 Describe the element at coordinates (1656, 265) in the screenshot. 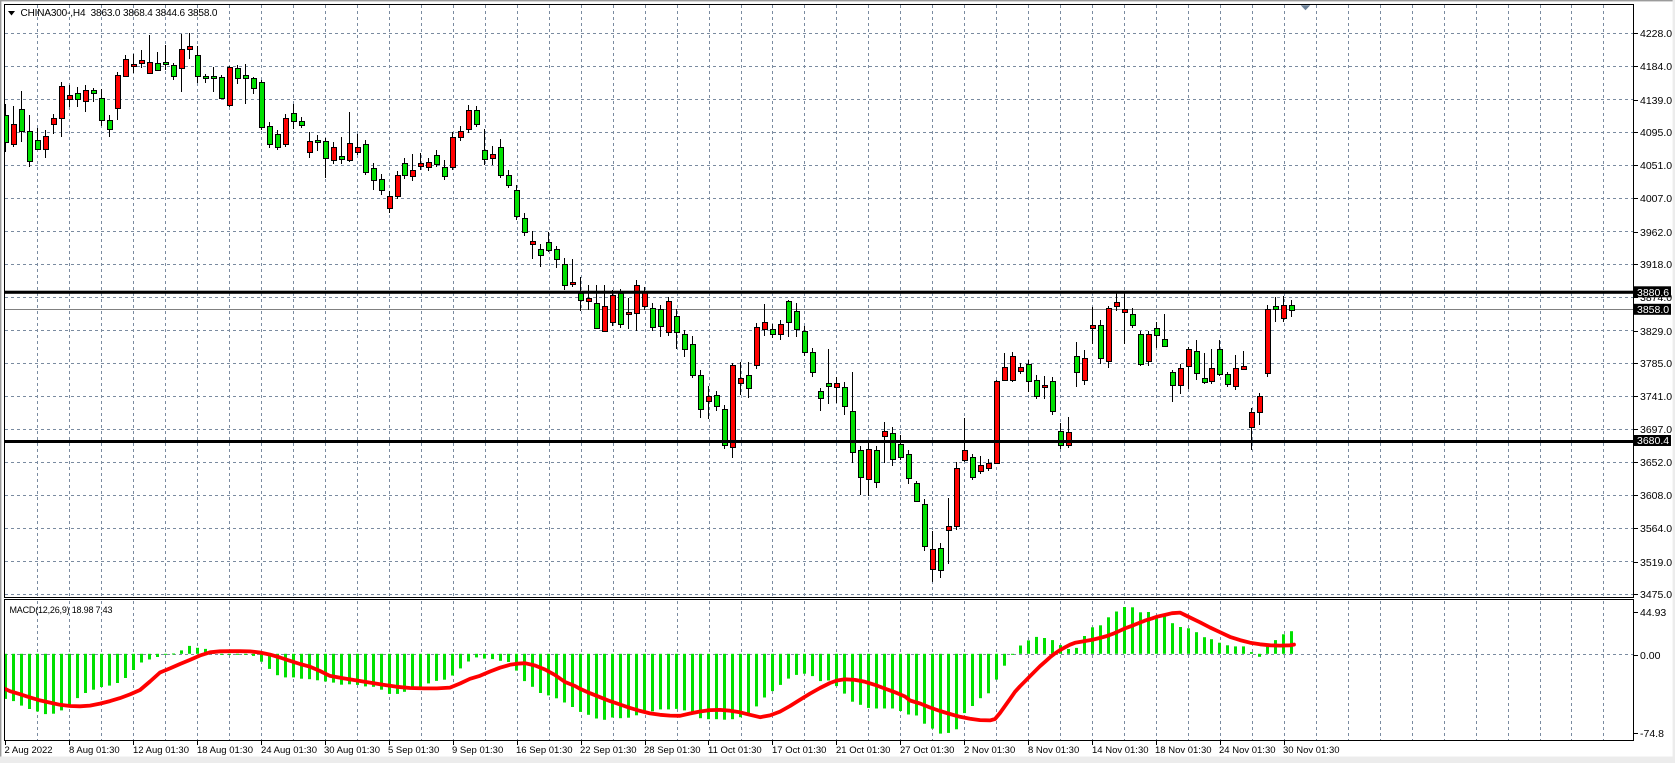

I see `svg-text: 3918.0` at that location.